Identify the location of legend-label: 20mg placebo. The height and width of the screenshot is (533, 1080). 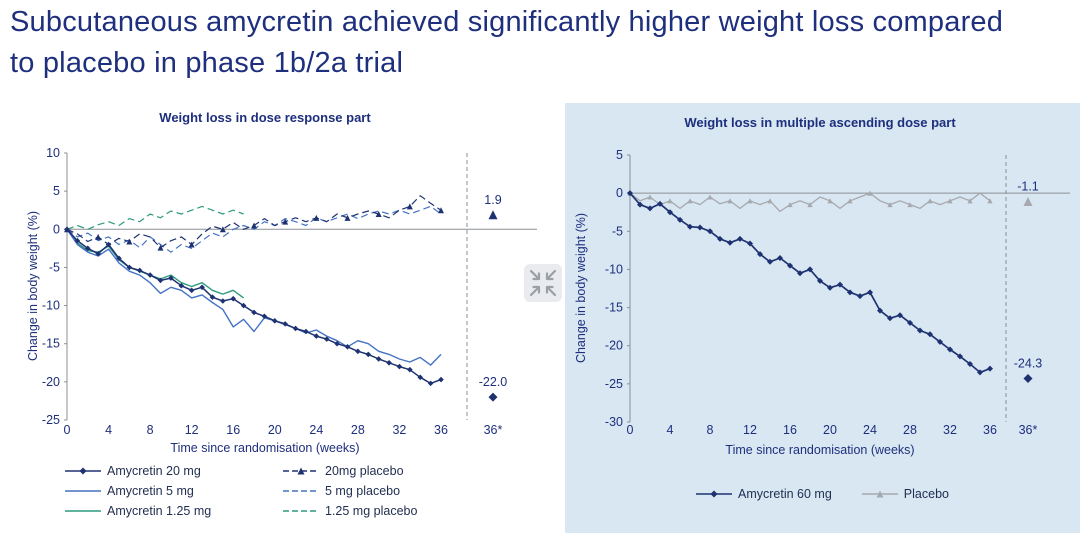
(364, 471).